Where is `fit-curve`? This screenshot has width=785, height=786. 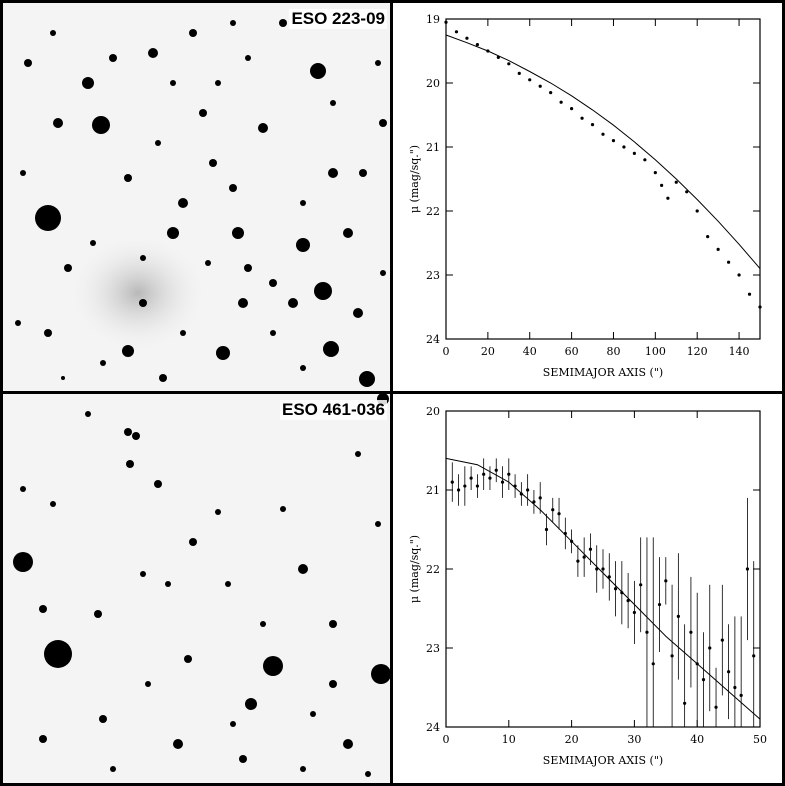
fit-curve is located at coordinates (603, 151).